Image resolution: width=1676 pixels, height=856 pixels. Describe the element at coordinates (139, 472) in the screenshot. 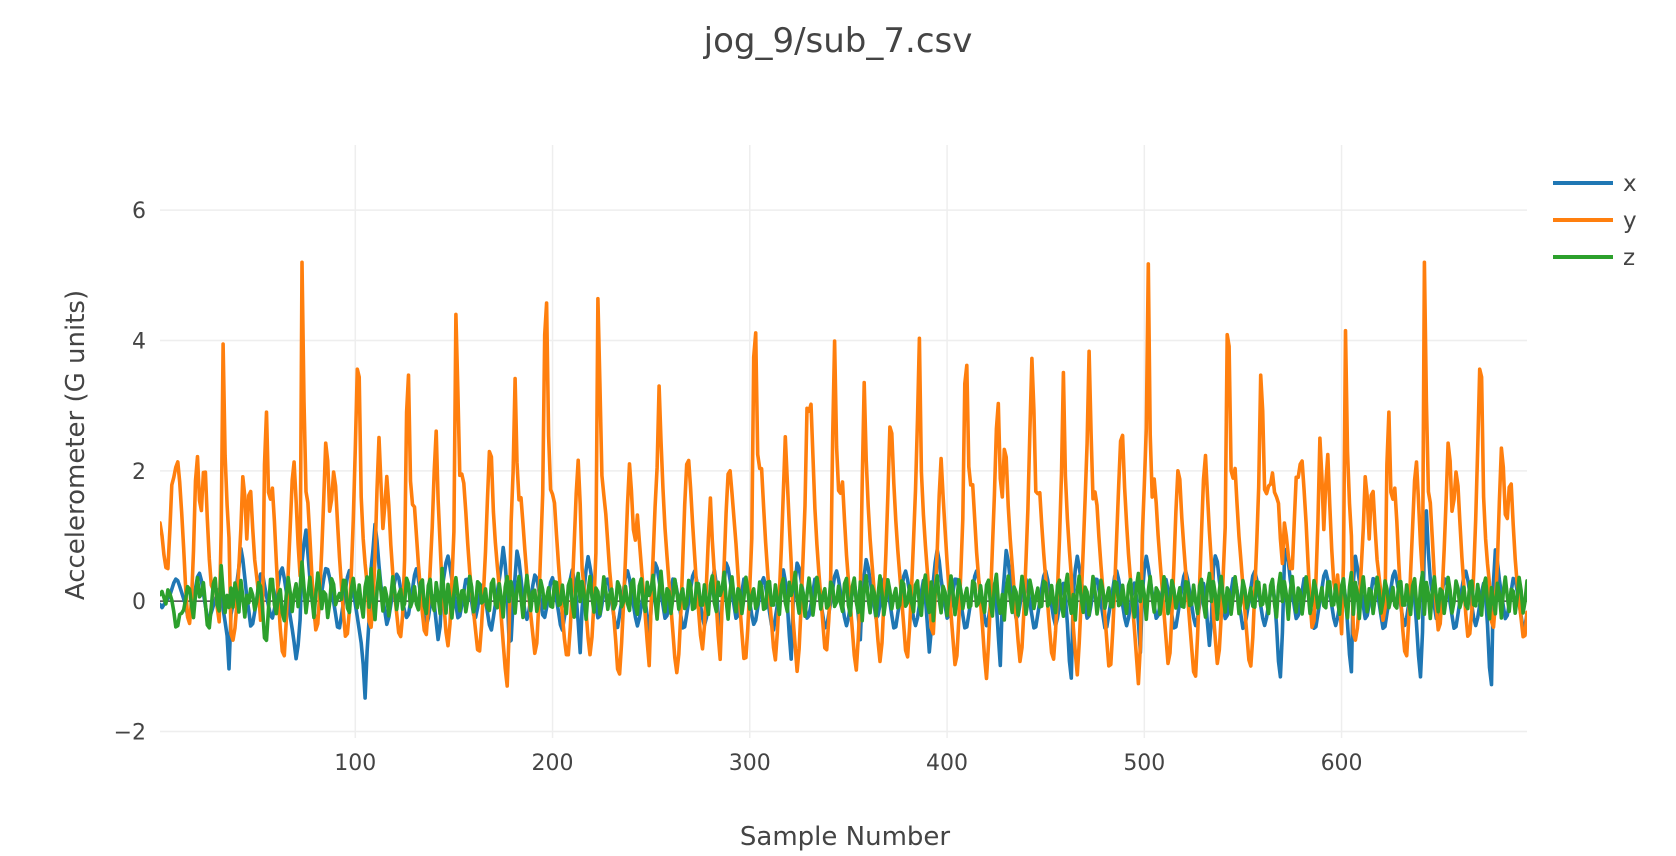

I see `y-tick-label: 2` at that location.